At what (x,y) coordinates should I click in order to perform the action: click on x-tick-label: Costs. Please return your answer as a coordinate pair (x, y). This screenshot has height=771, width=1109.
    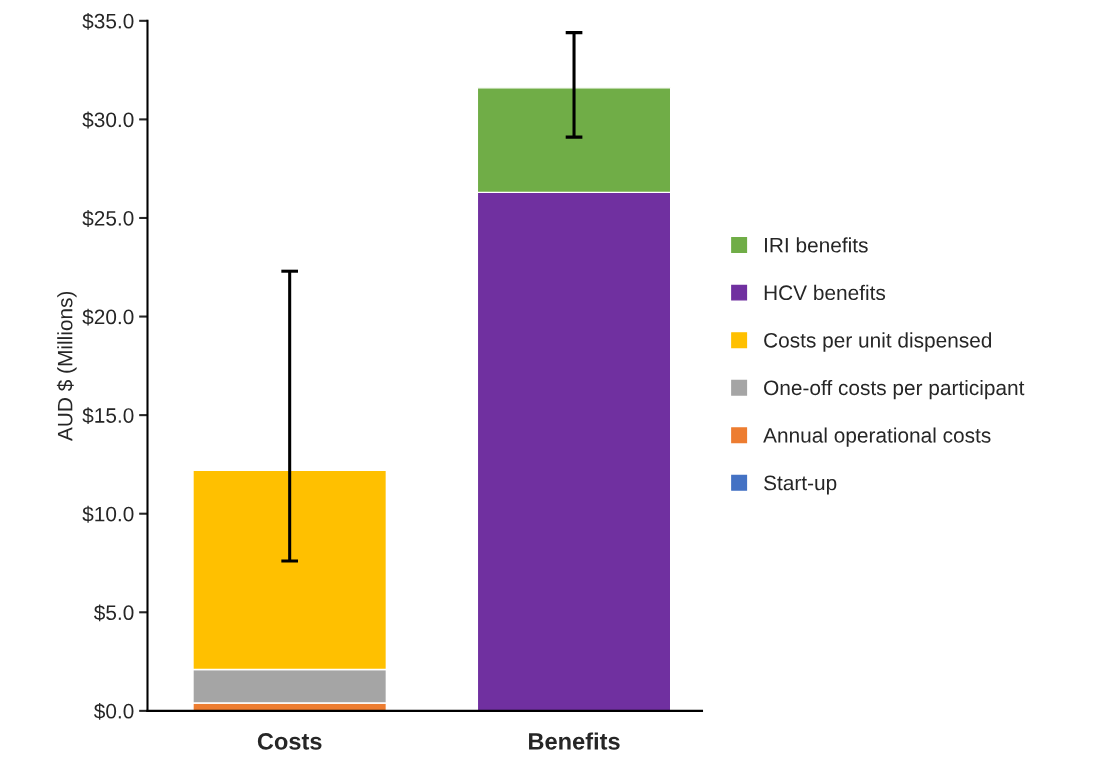
    Looking at the image, I should click on (289, 741).